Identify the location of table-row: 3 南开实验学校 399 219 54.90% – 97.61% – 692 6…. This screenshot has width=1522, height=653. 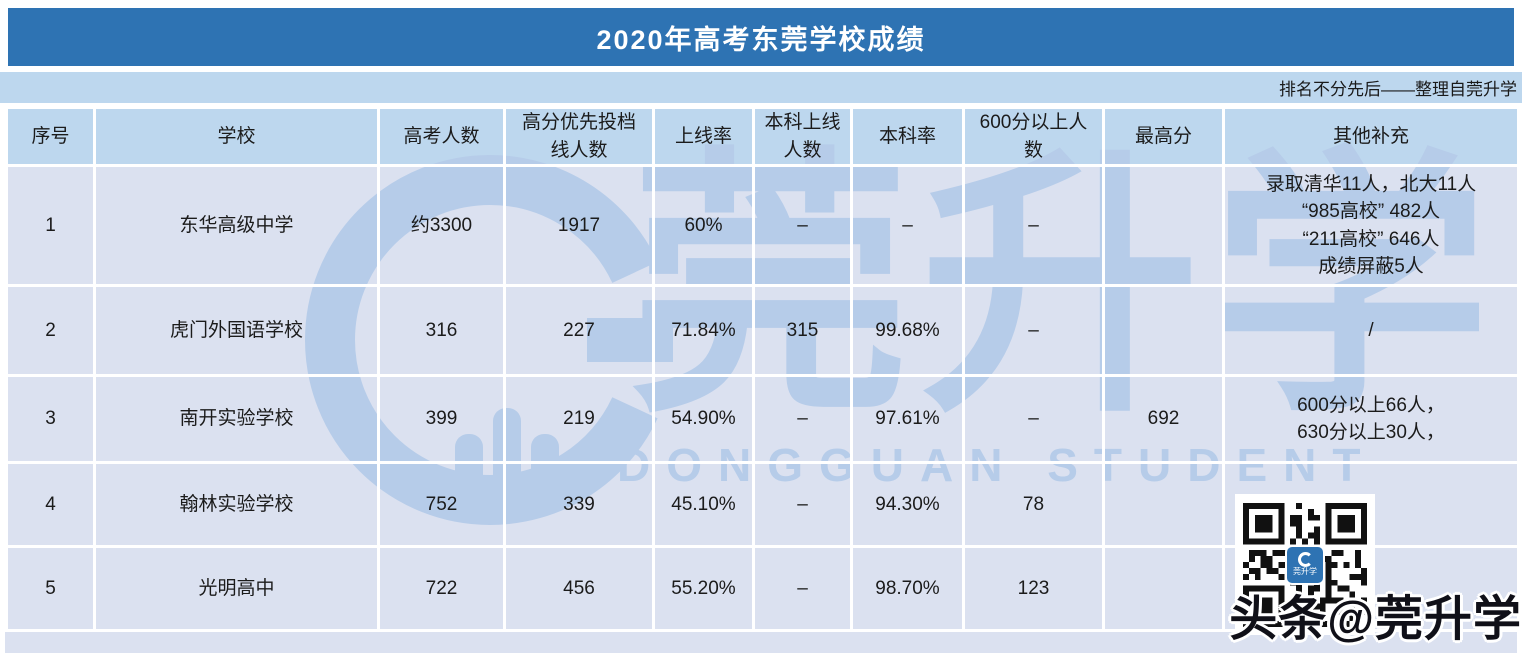
(762, 419).